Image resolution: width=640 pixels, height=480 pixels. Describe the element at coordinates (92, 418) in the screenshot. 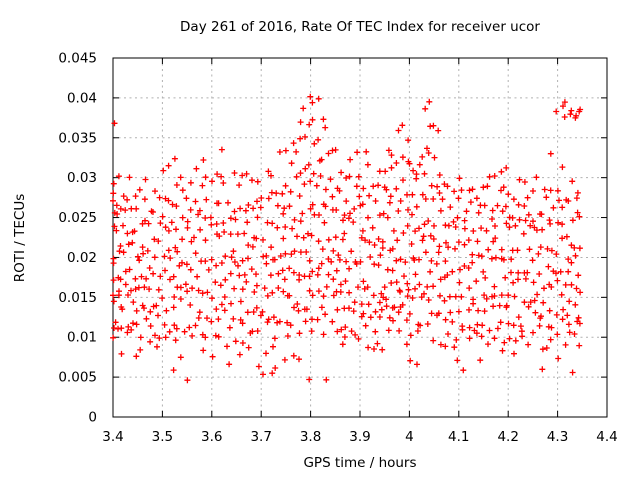

I see `y-tick-label: 0` at that location.